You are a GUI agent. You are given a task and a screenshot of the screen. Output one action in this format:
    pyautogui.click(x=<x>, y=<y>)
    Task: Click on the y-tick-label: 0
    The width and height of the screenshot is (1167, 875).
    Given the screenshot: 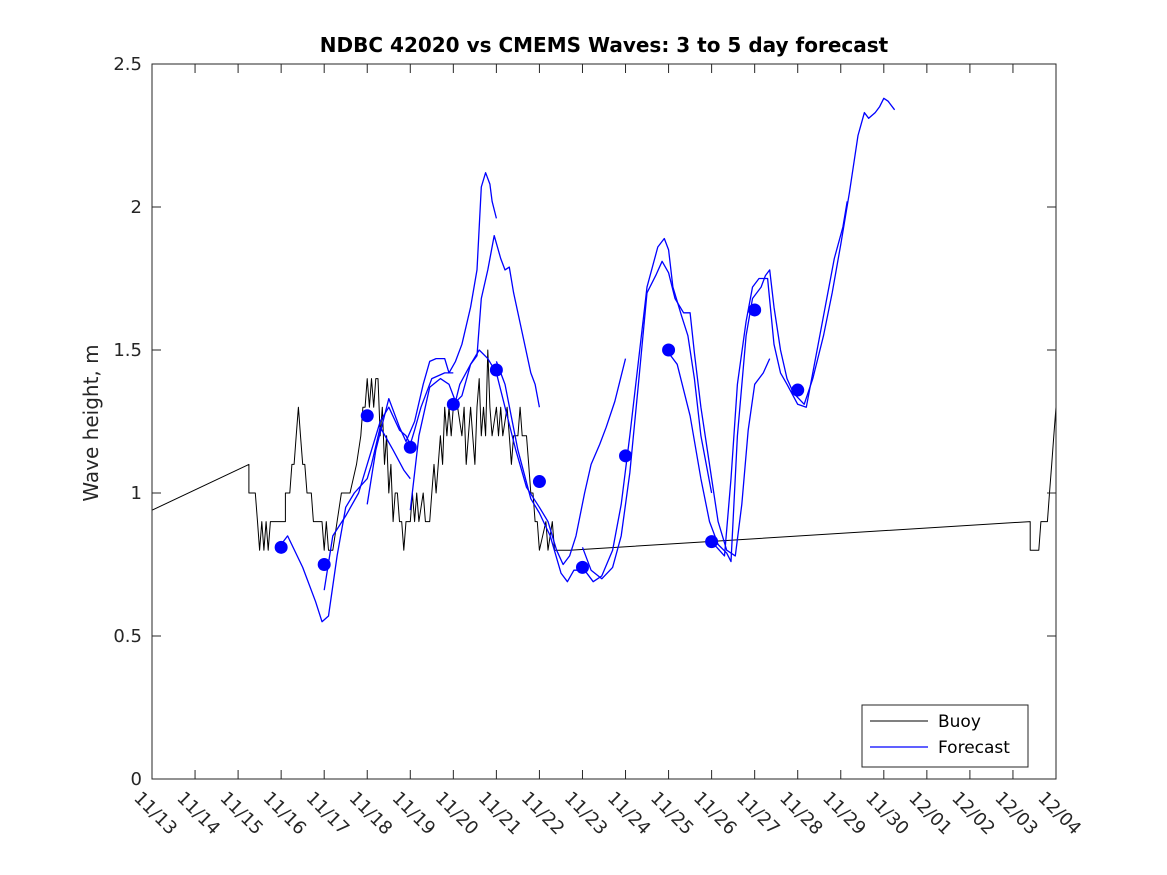 What is the action you would take?
    pyautogui.click(x=136, y=779)
    